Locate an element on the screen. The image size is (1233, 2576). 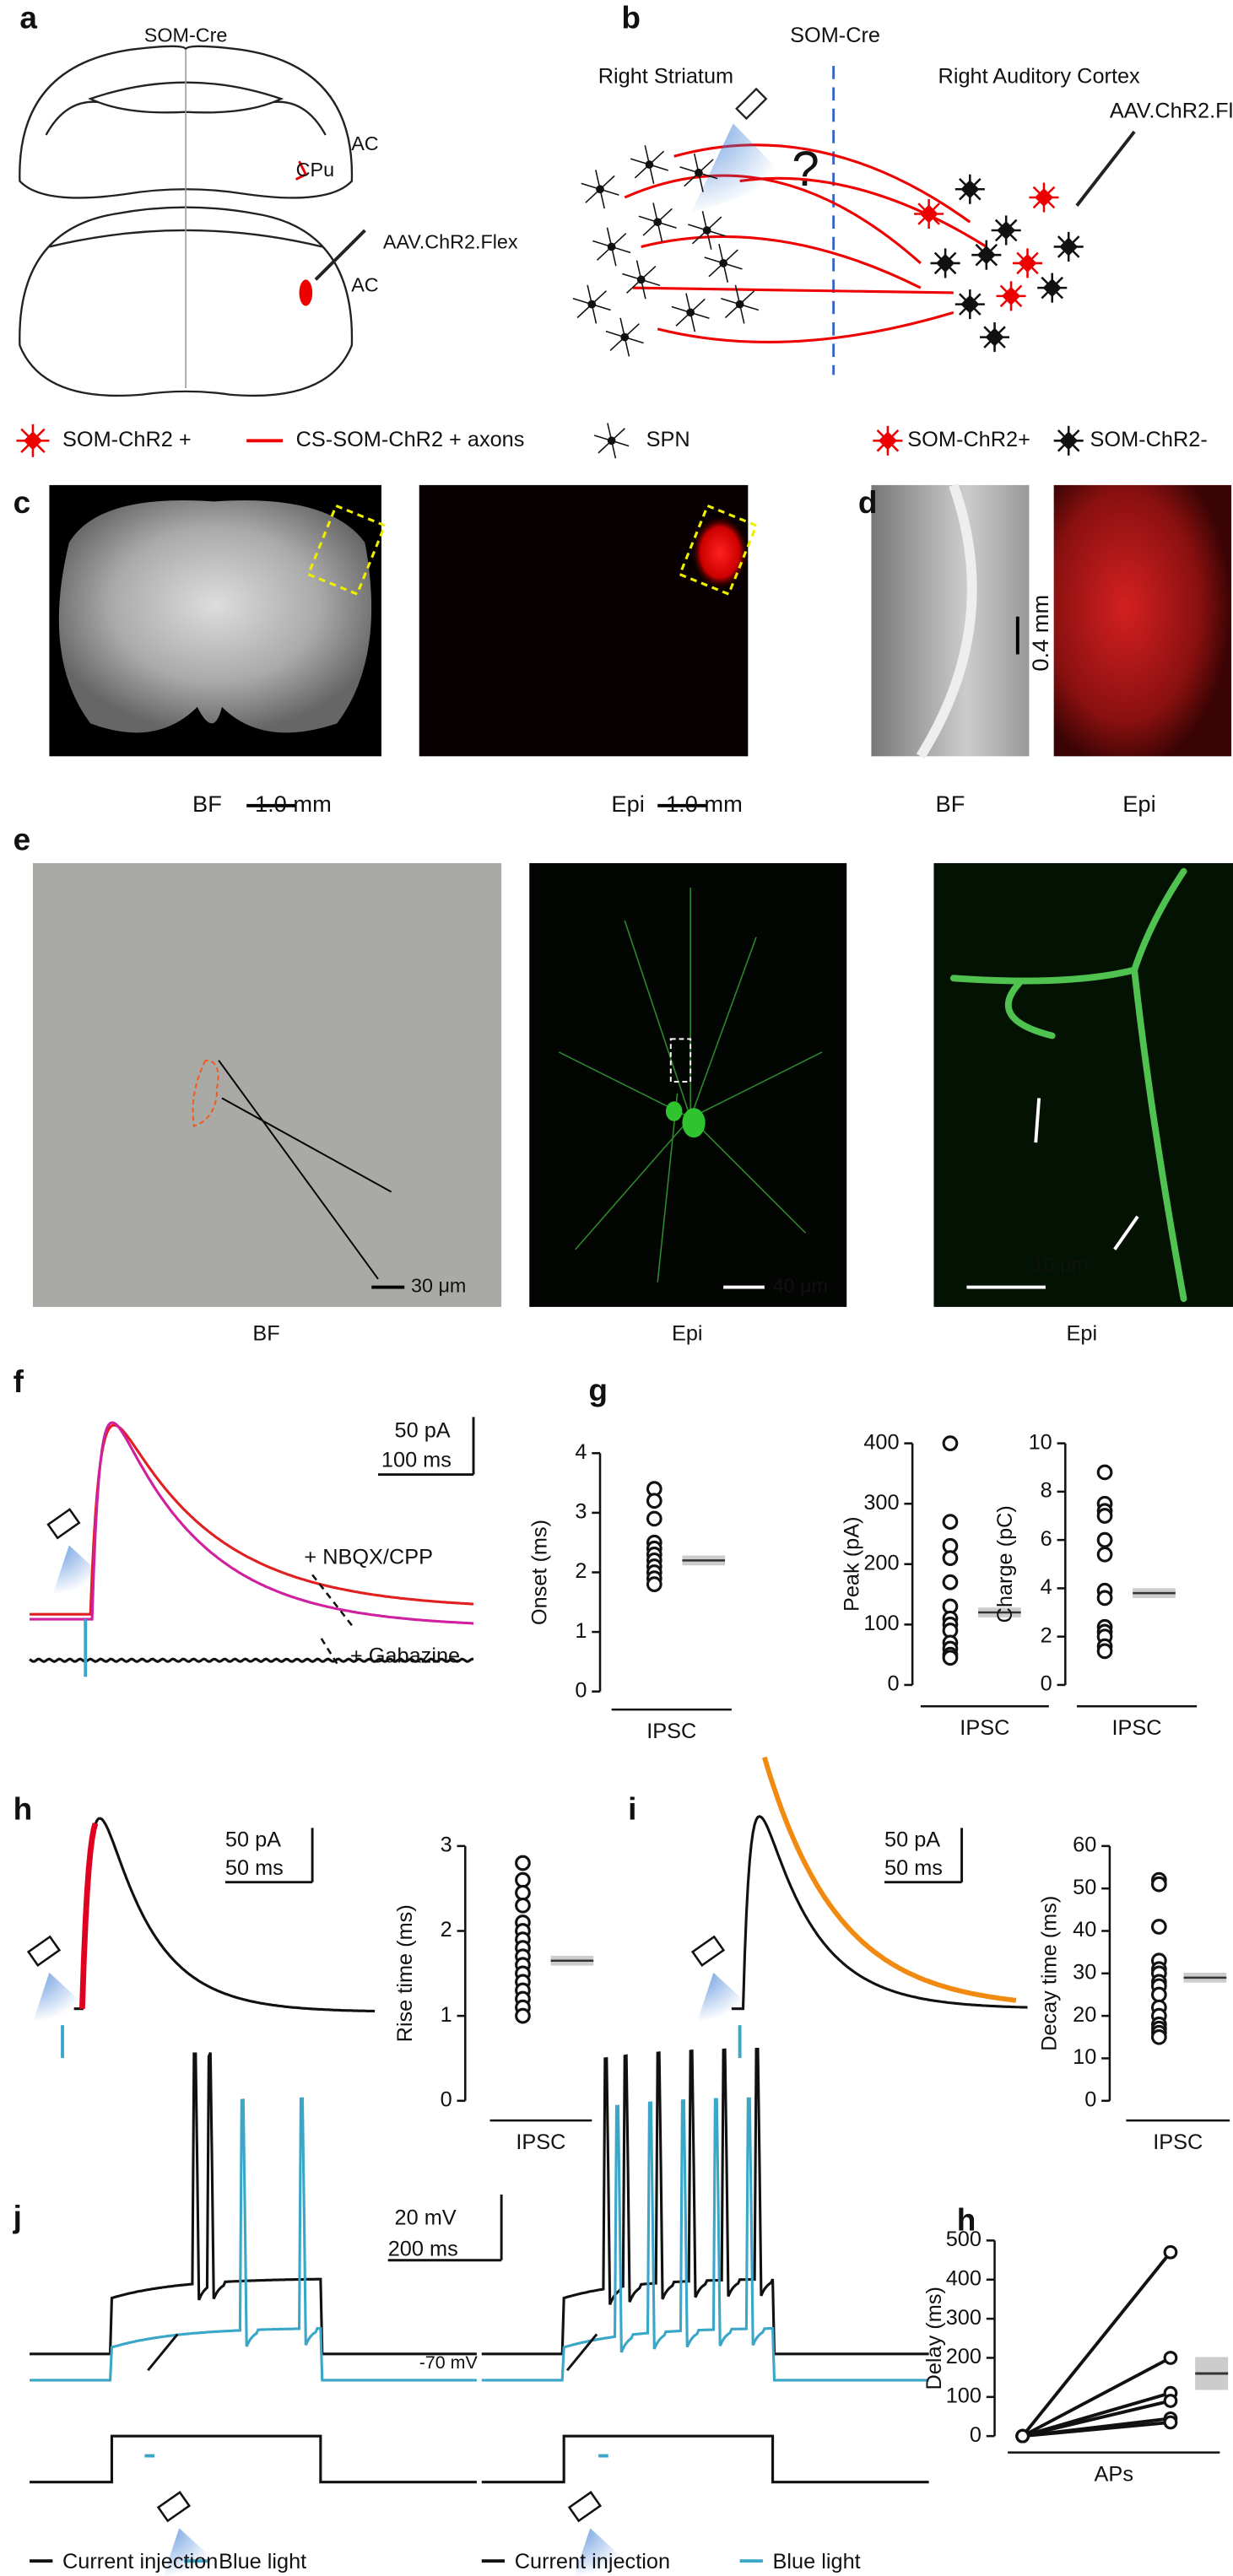
label: + NBQX/CPP is located at coordinates (368, 1557).